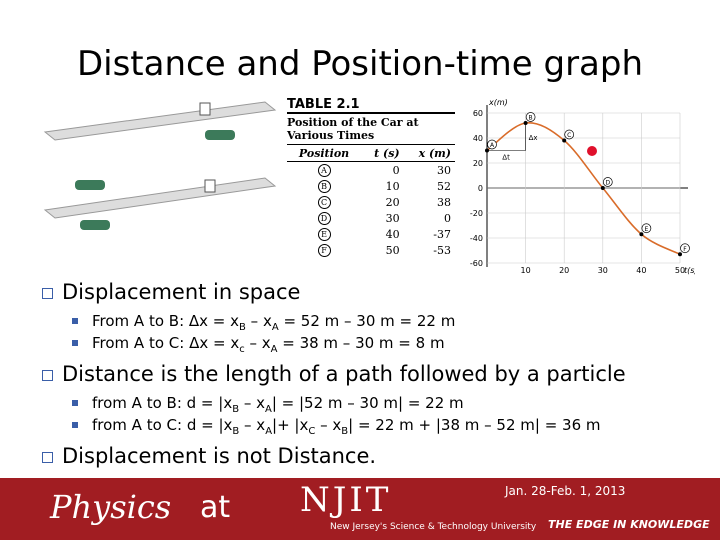 This screenshot has width=720, height=540. What do you see at coordinates (160, 165) in the screenshot?
I see `car-illustration` at bounding box center [160, 165].